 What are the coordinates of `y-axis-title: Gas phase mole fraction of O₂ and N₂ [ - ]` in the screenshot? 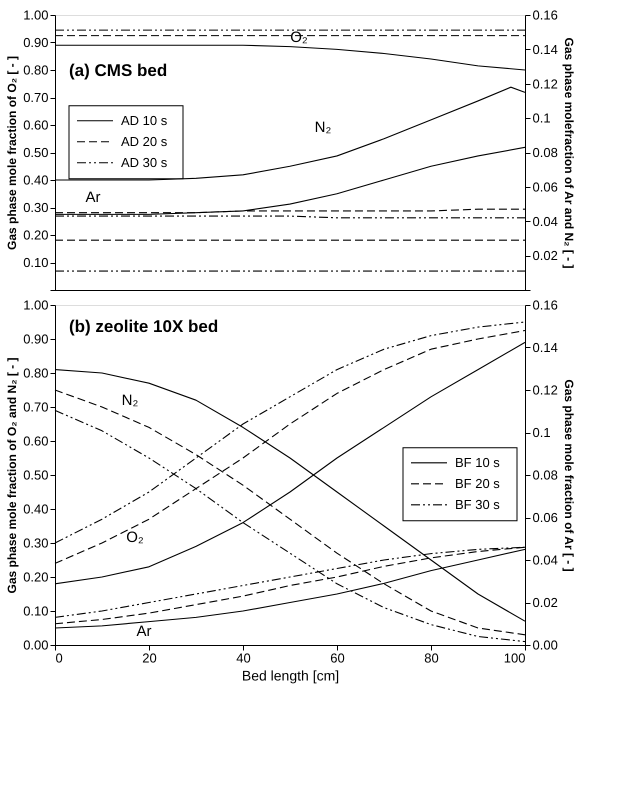 It's located at (12, 475).